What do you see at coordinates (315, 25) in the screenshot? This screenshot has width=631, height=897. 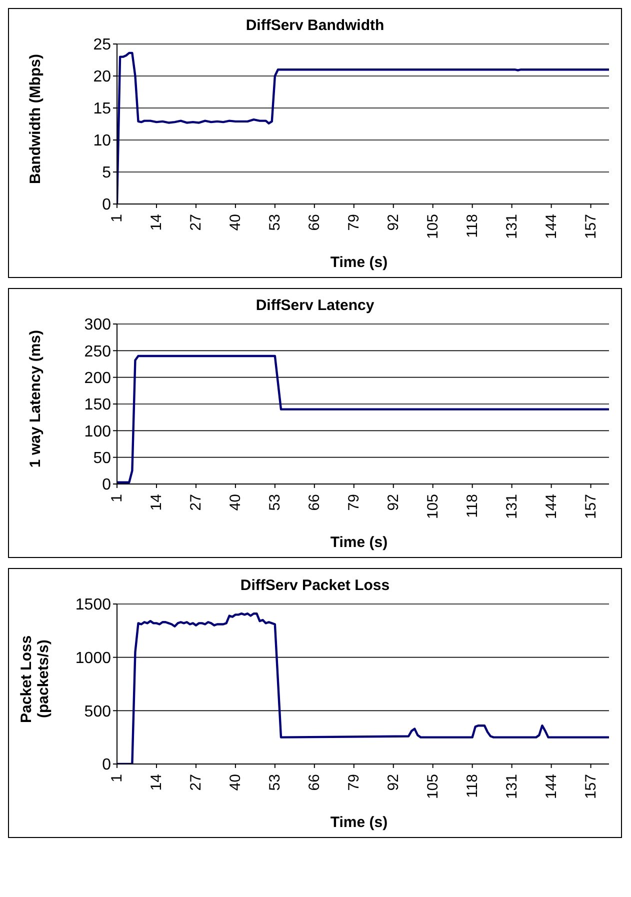 I see `chart-title: DiffServ Bandwidth` at bounding box center [315, 25].